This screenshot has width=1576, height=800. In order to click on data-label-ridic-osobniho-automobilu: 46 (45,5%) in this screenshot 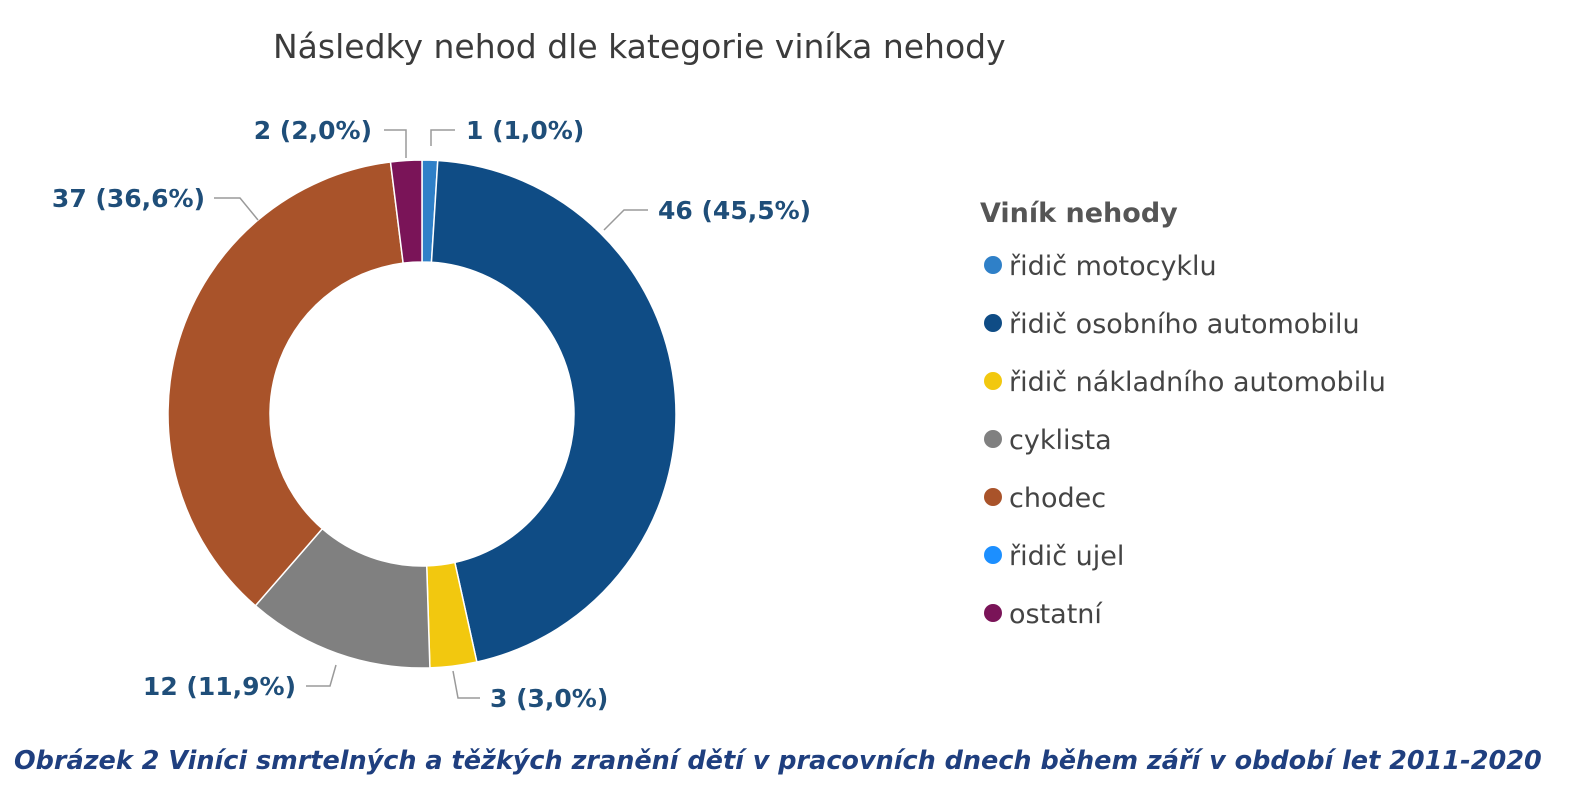, I will do `click(734, 210)`.